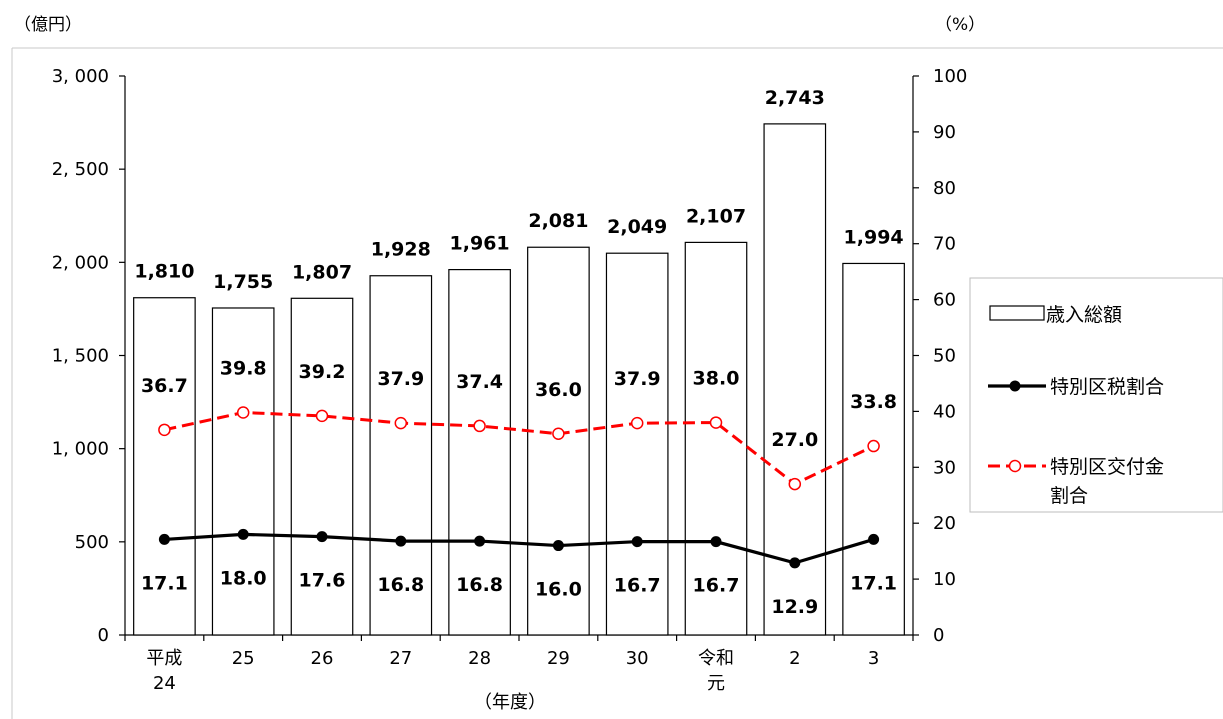  What do you see at coordinates (1084, 315) in the screenshot?
I see `legend-label-bar: 歳入総額` at bounding box center [1084, 315].